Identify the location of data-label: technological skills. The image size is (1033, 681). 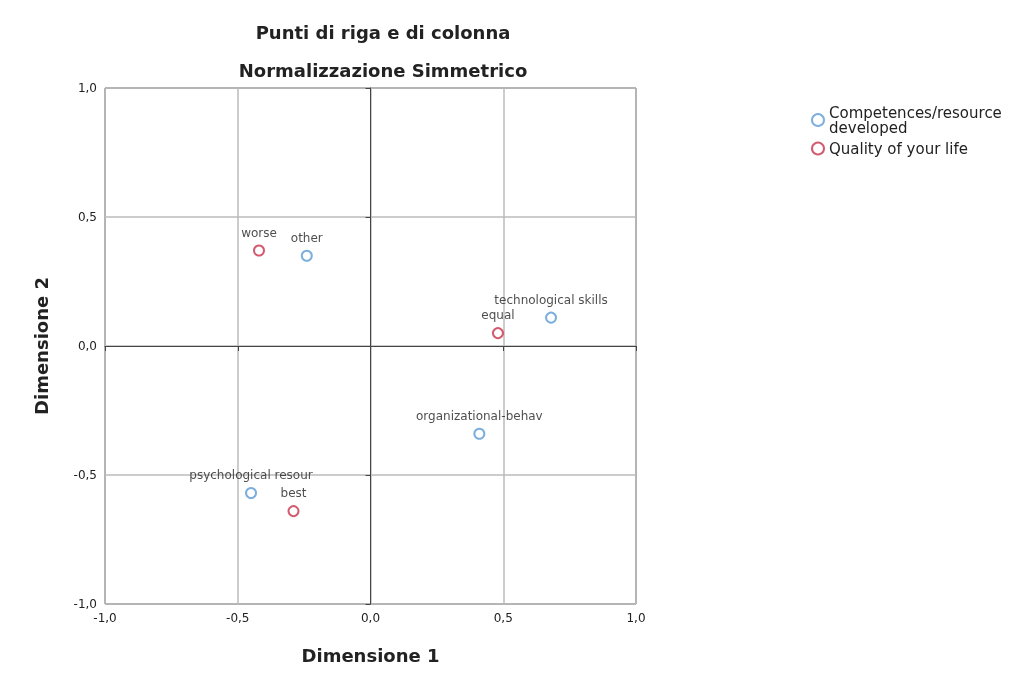
(551, 299).